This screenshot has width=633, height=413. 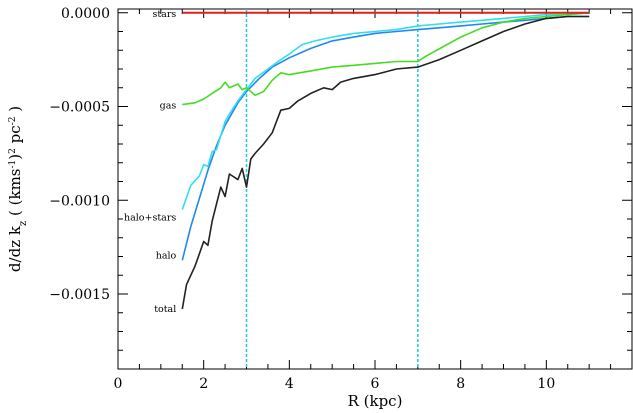 I want to click on y-axis-label-close: ), so click(x=15, y=111).